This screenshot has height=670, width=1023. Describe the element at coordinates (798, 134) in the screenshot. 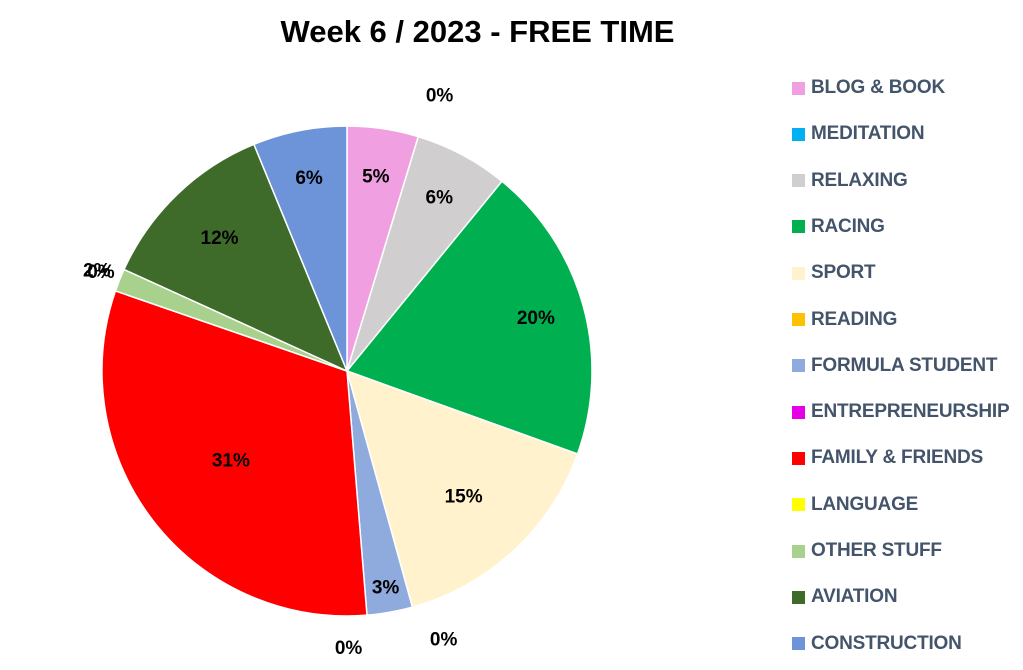

I see `legend-swatch-meditation` at that location.